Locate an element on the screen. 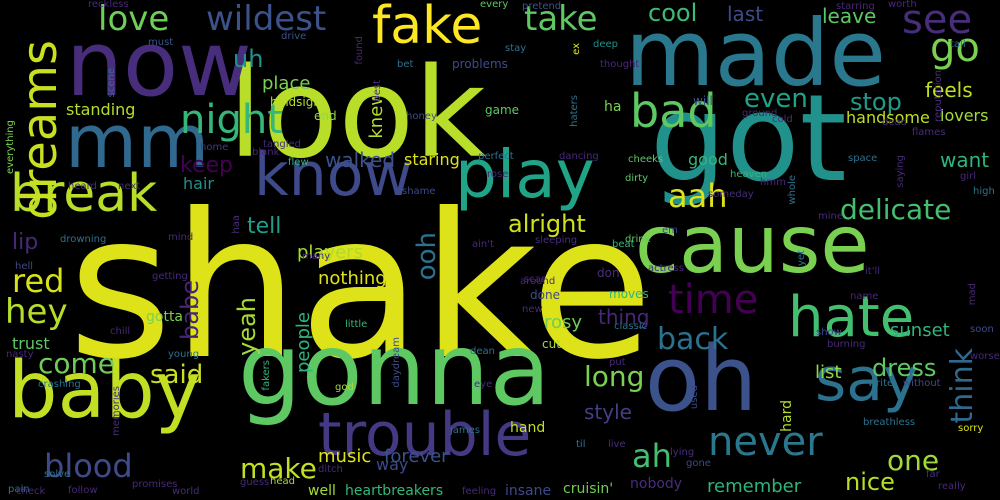 Image resolution: width=1000 pixels, height=500 pixels. cloud-word: actress is located at coordinates (666, 268).